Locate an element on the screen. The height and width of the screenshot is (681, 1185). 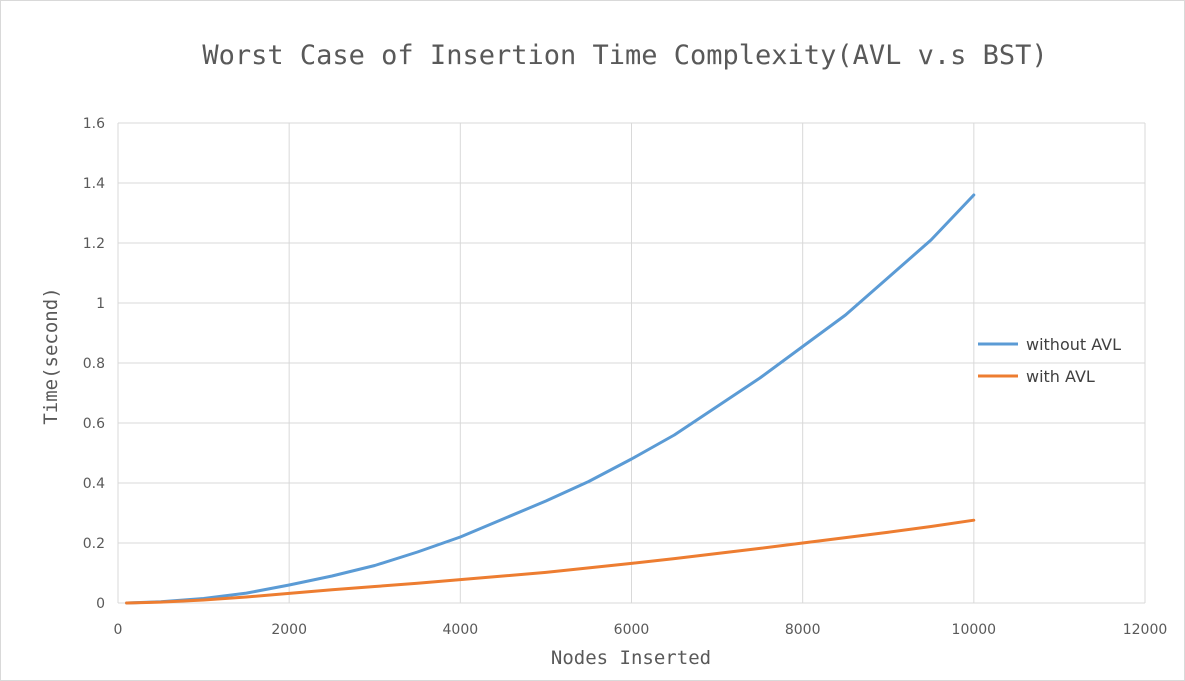
x-tick-label: 8000 is located at coordinates (803, 630).